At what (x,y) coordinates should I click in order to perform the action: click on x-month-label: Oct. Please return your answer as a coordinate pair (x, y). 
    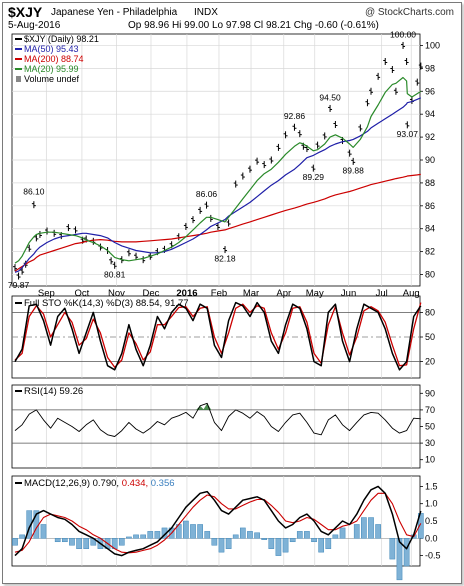
    Looking at the image, I should click on (82, 293).